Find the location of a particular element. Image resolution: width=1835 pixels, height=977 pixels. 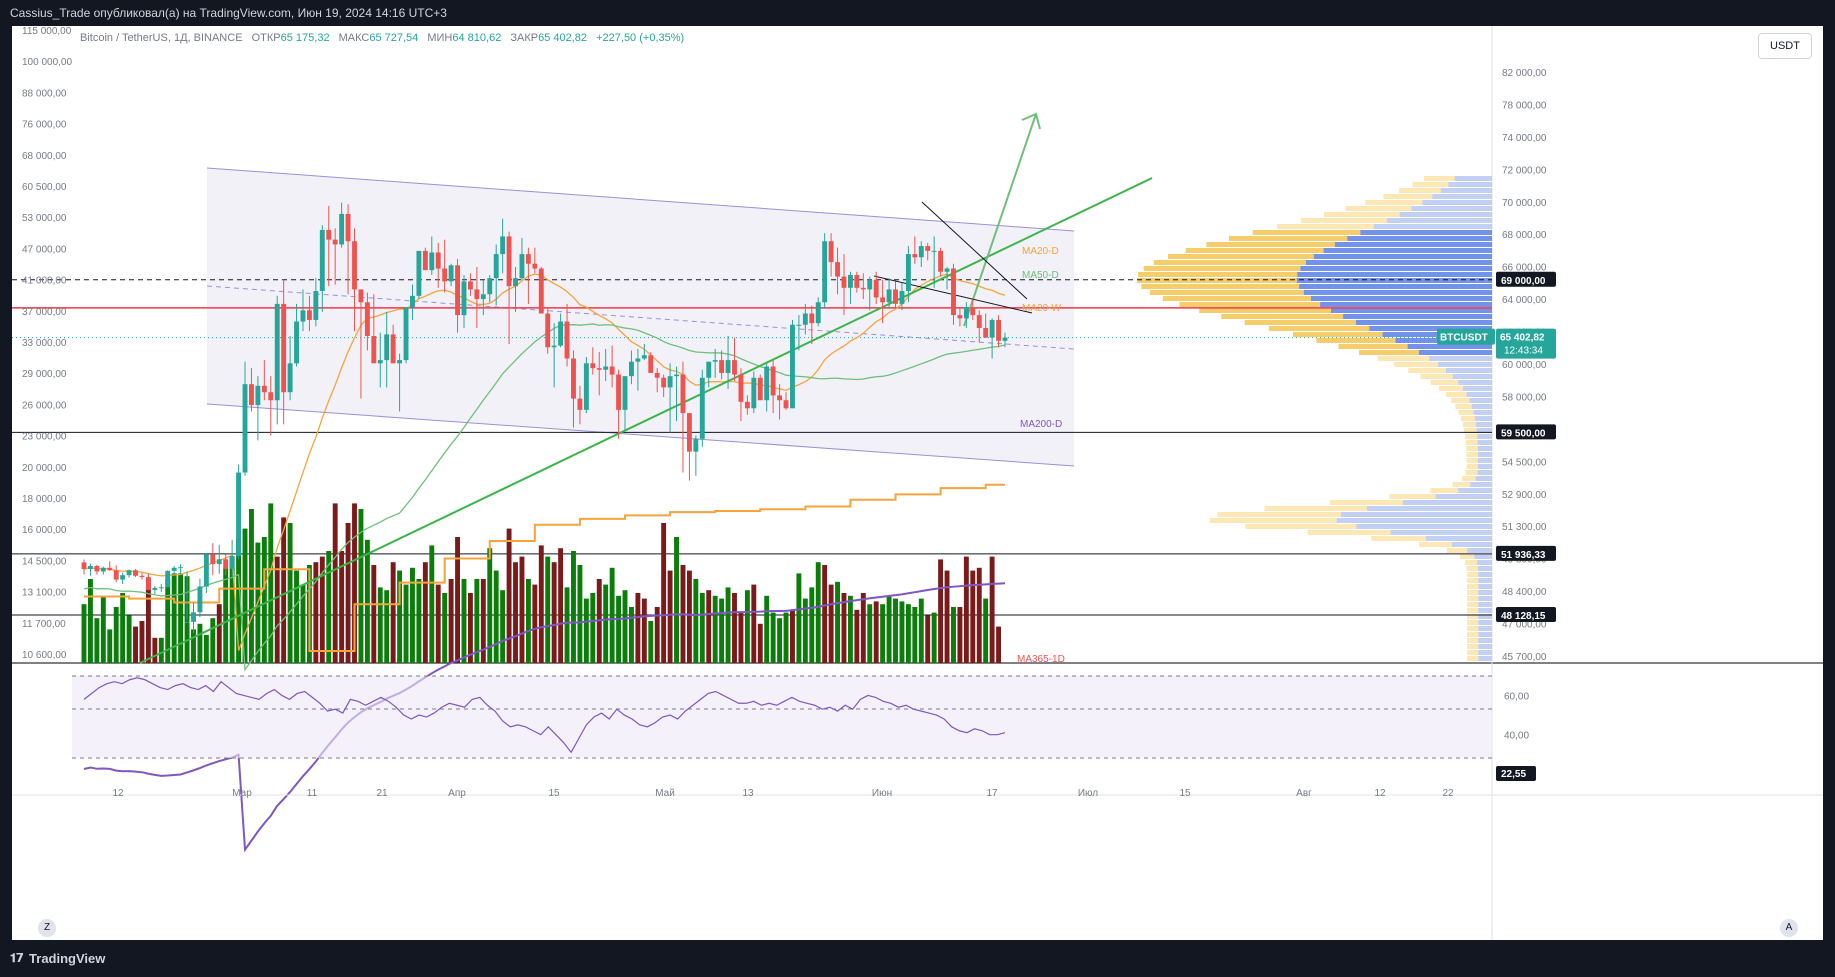

auto-scale-button: A is located at coordinates (1789, 928).